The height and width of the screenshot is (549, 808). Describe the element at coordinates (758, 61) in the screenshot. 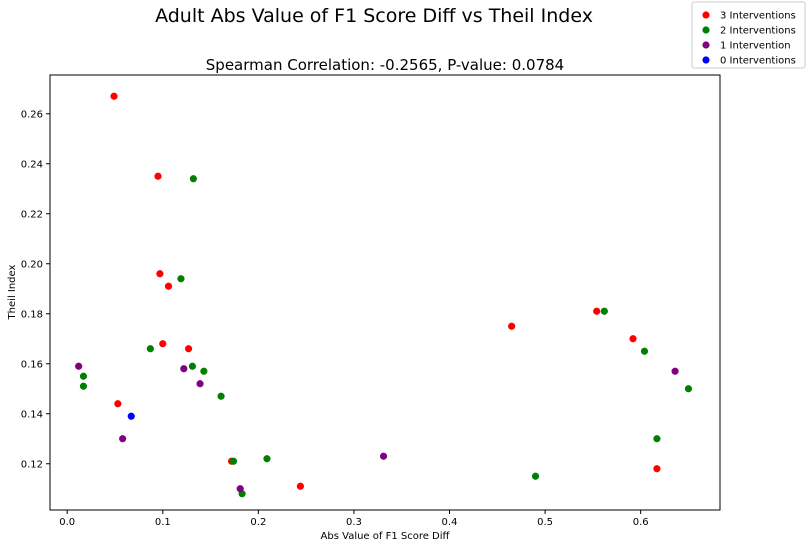

I see `legend-label: 0 Interventions` at that location.